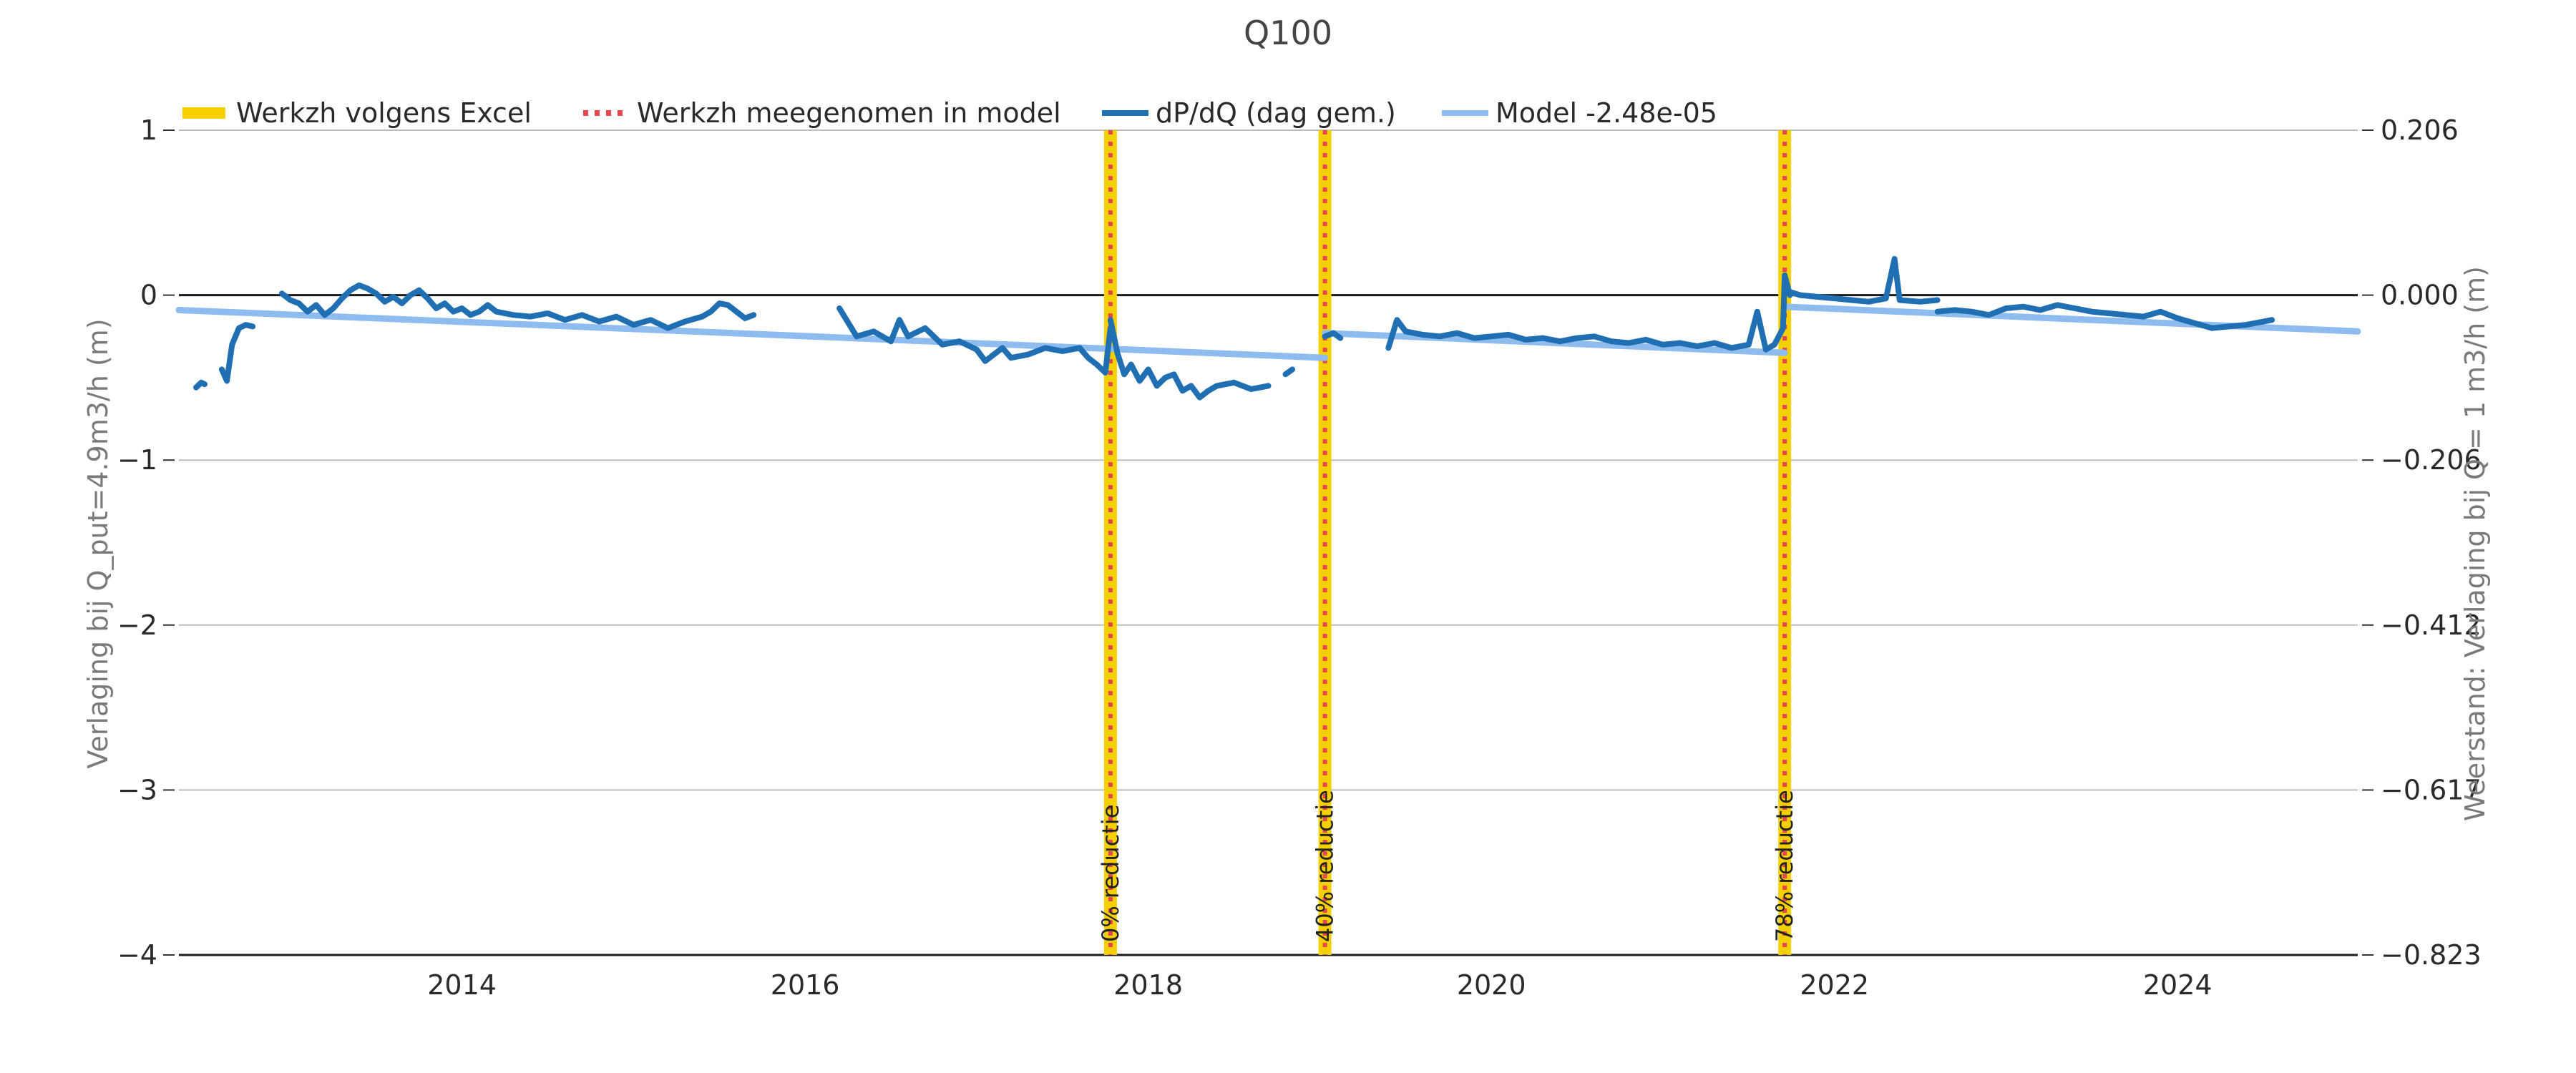 The width and height of the screenshot is (2576, 1073). I want to click on legend-label: Model -2.48e-05, so click(1606, 113).